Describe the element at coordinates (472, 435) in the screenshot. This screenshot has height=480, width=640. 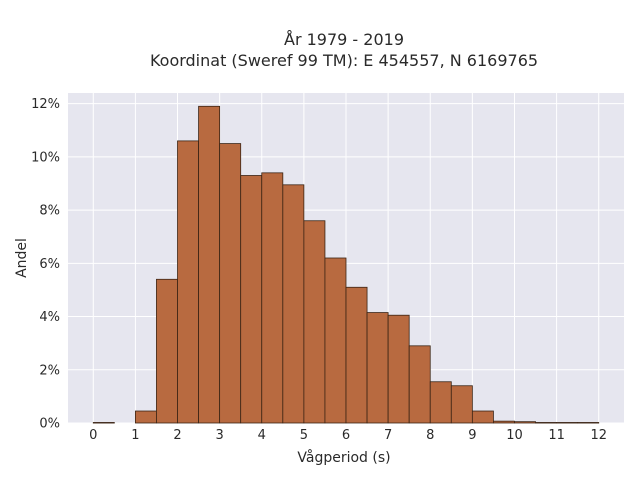
I see `x-tick-label: 9` at that location.